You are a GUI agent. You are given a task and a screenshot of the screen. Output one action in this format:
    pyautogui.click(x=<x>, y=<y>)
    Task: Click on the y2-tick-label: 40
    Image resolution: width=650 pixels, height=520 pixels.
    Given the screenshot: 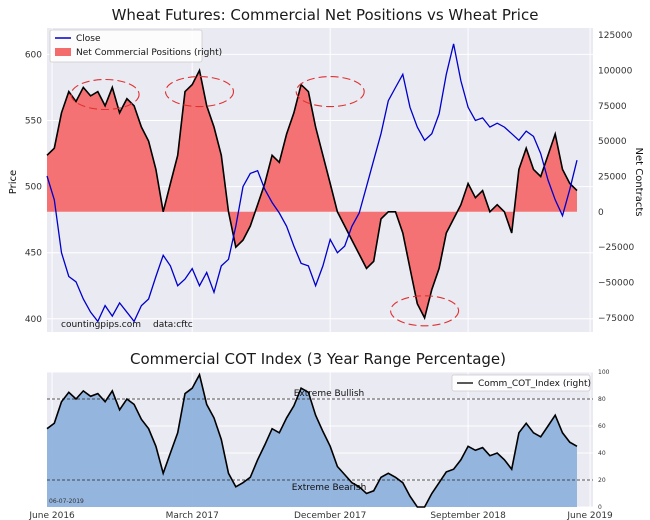 What is the action you would take?
    pyautogui.click(x=602, y=453)
    